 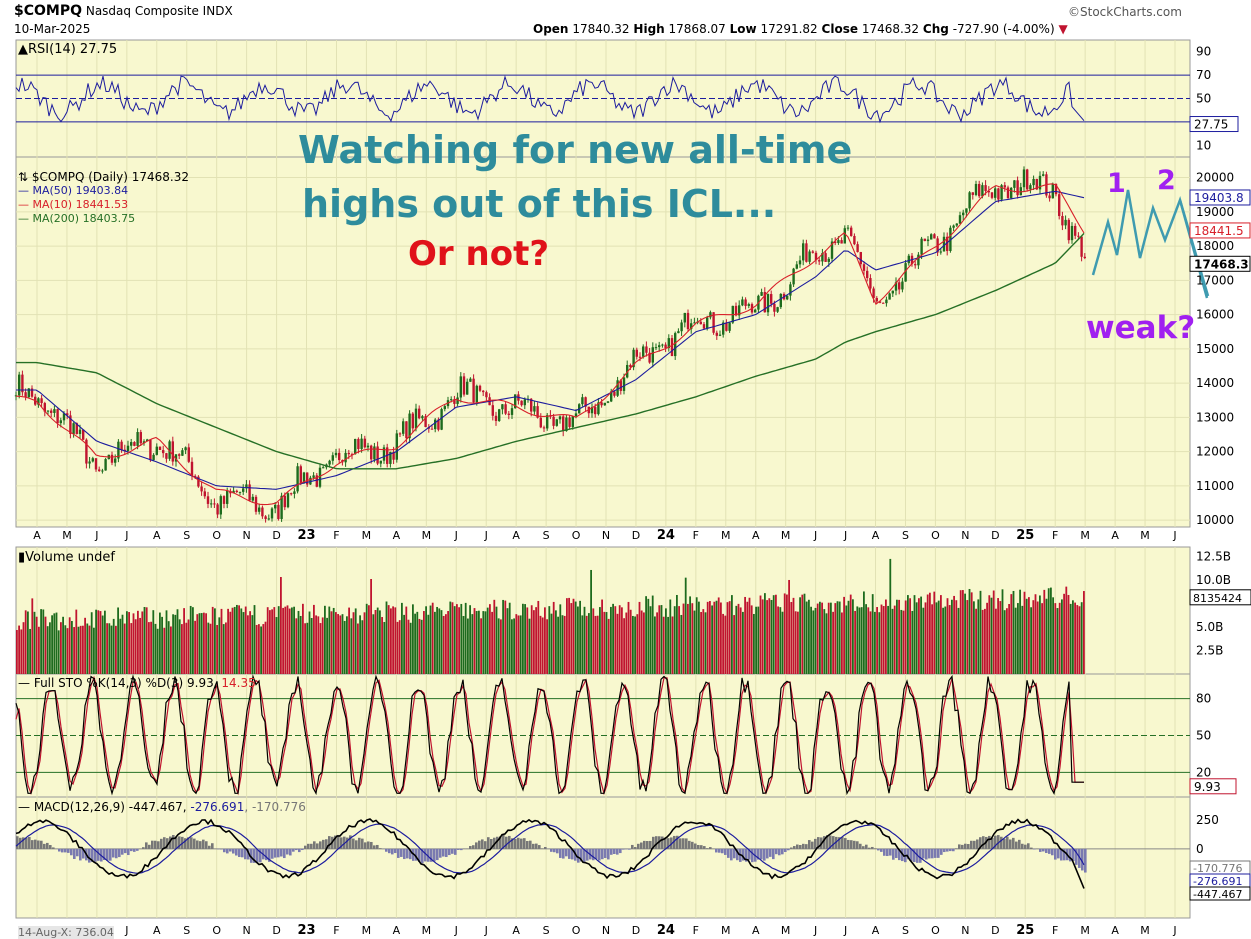 I want to click on month-axis-label-bottom: F, so click(x=1055, y=930).